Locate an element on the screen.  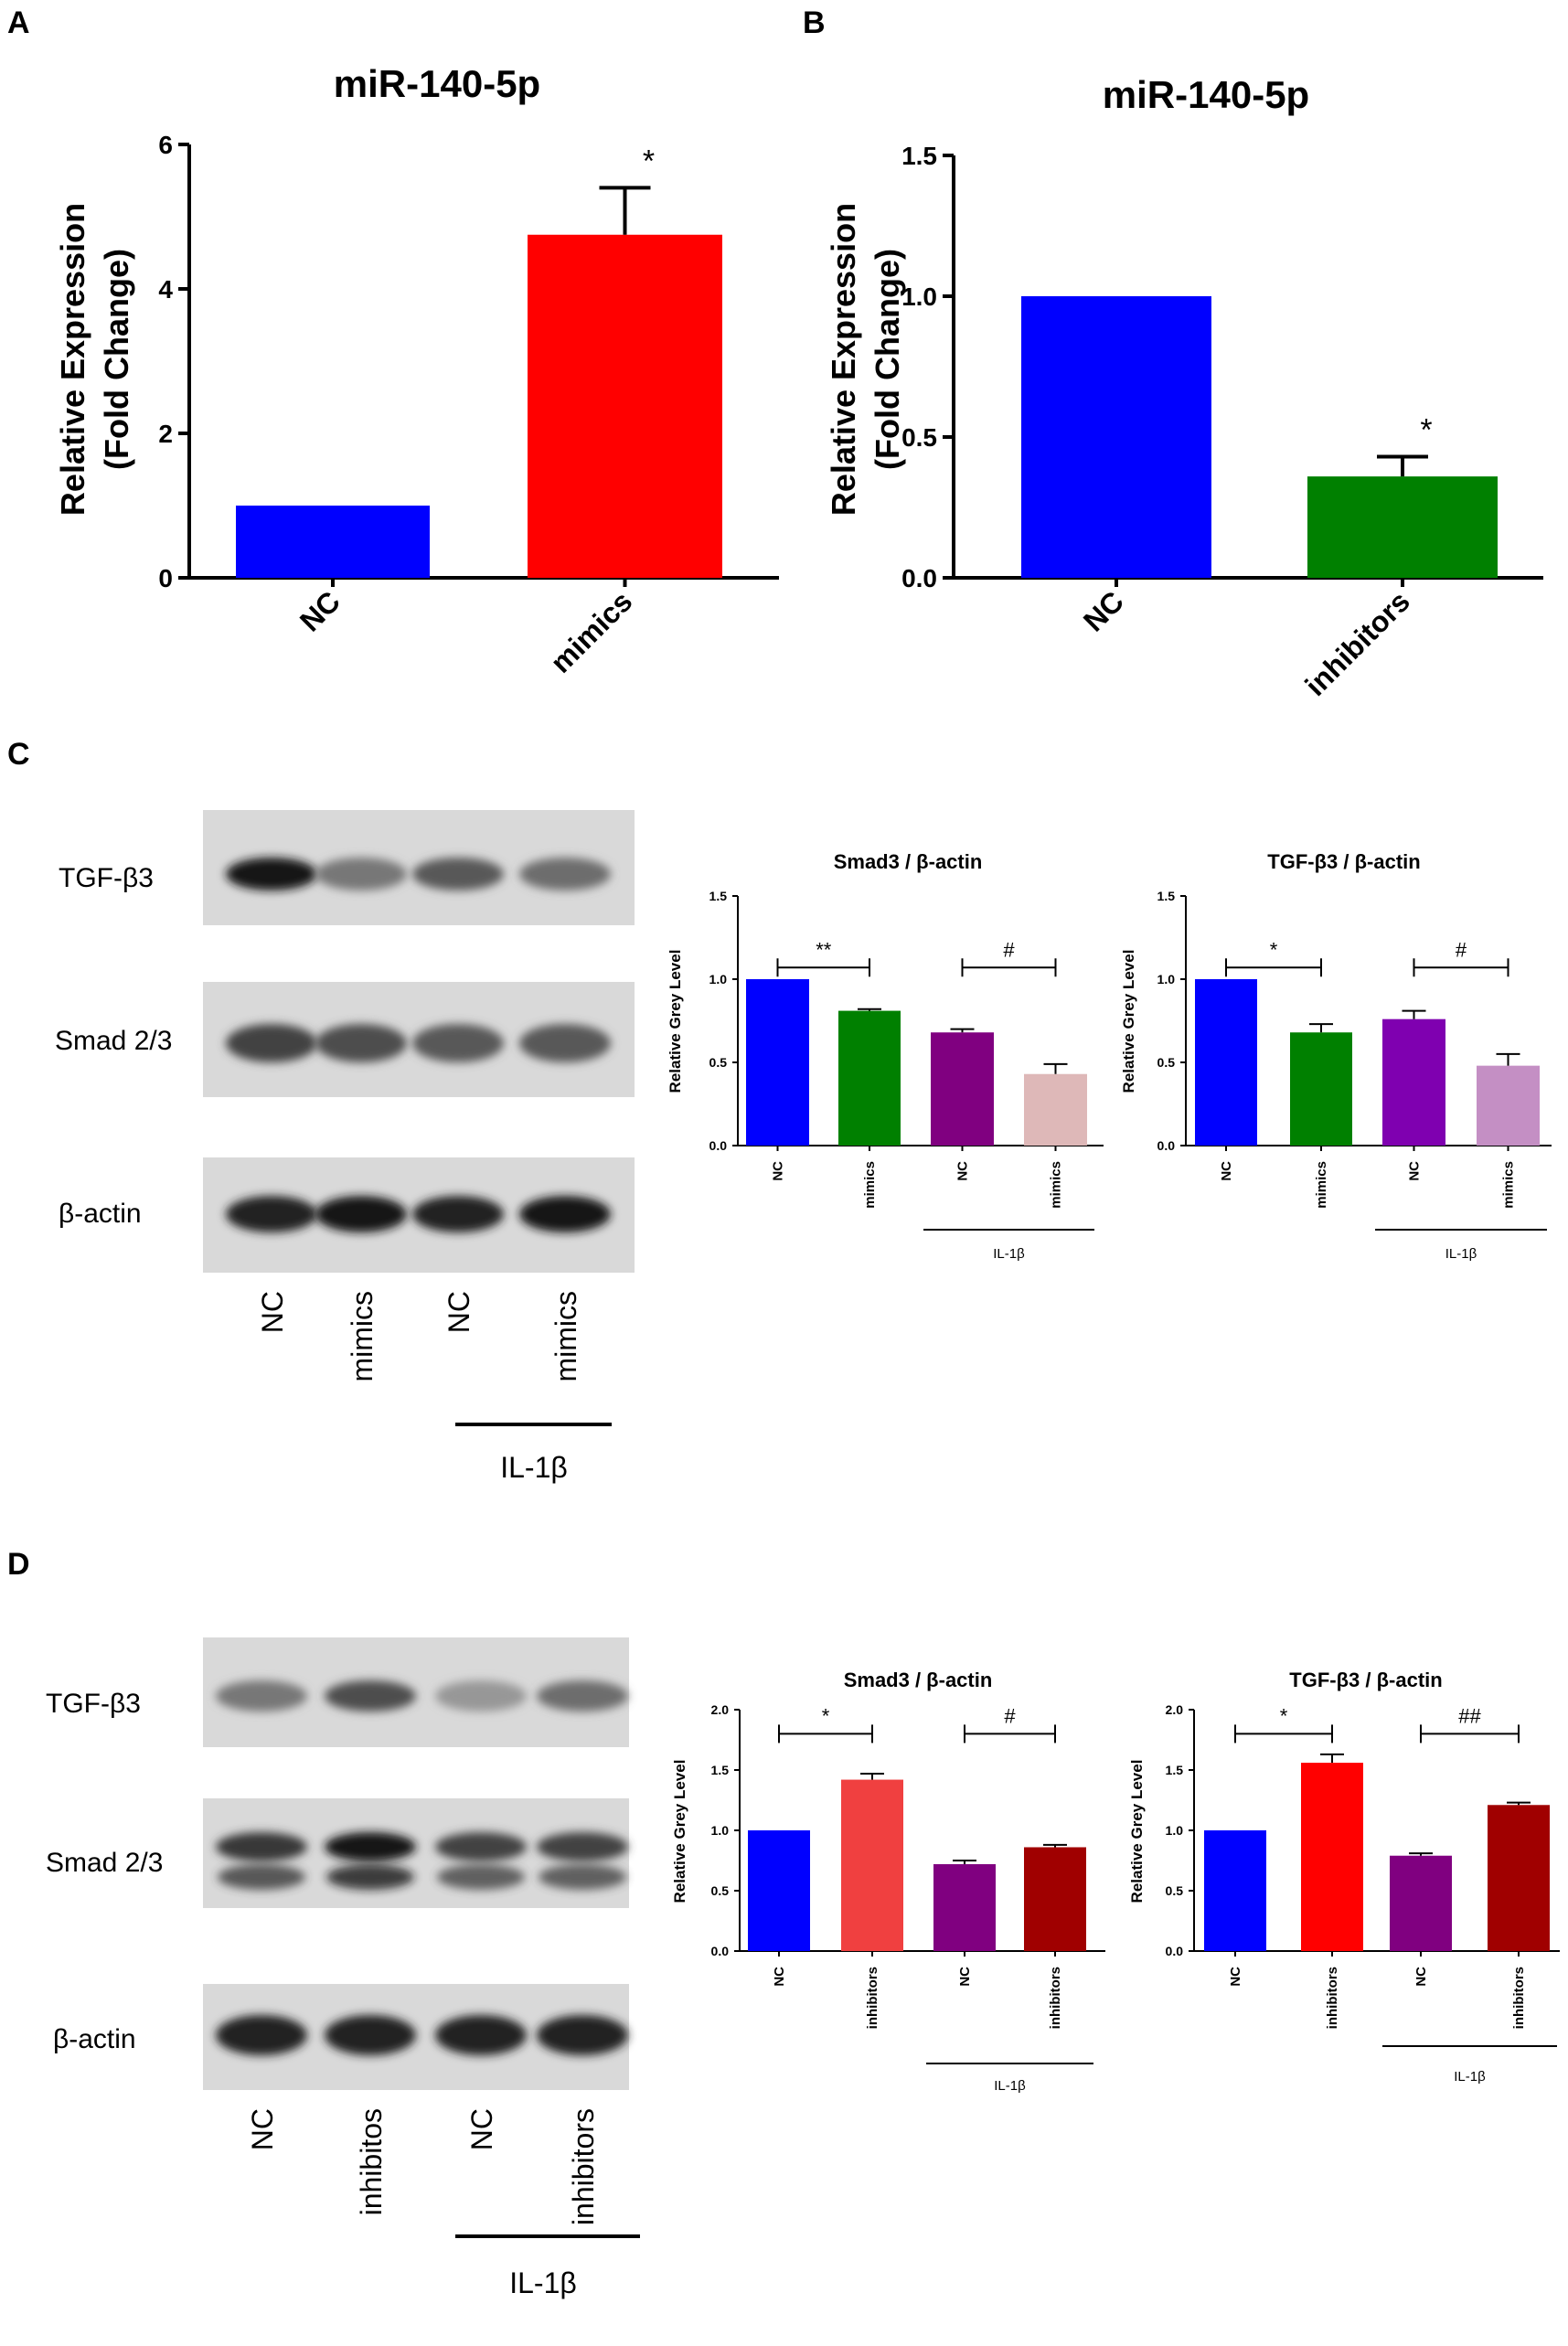
y-tick-label: 0 is located at coordinates (165, 578).